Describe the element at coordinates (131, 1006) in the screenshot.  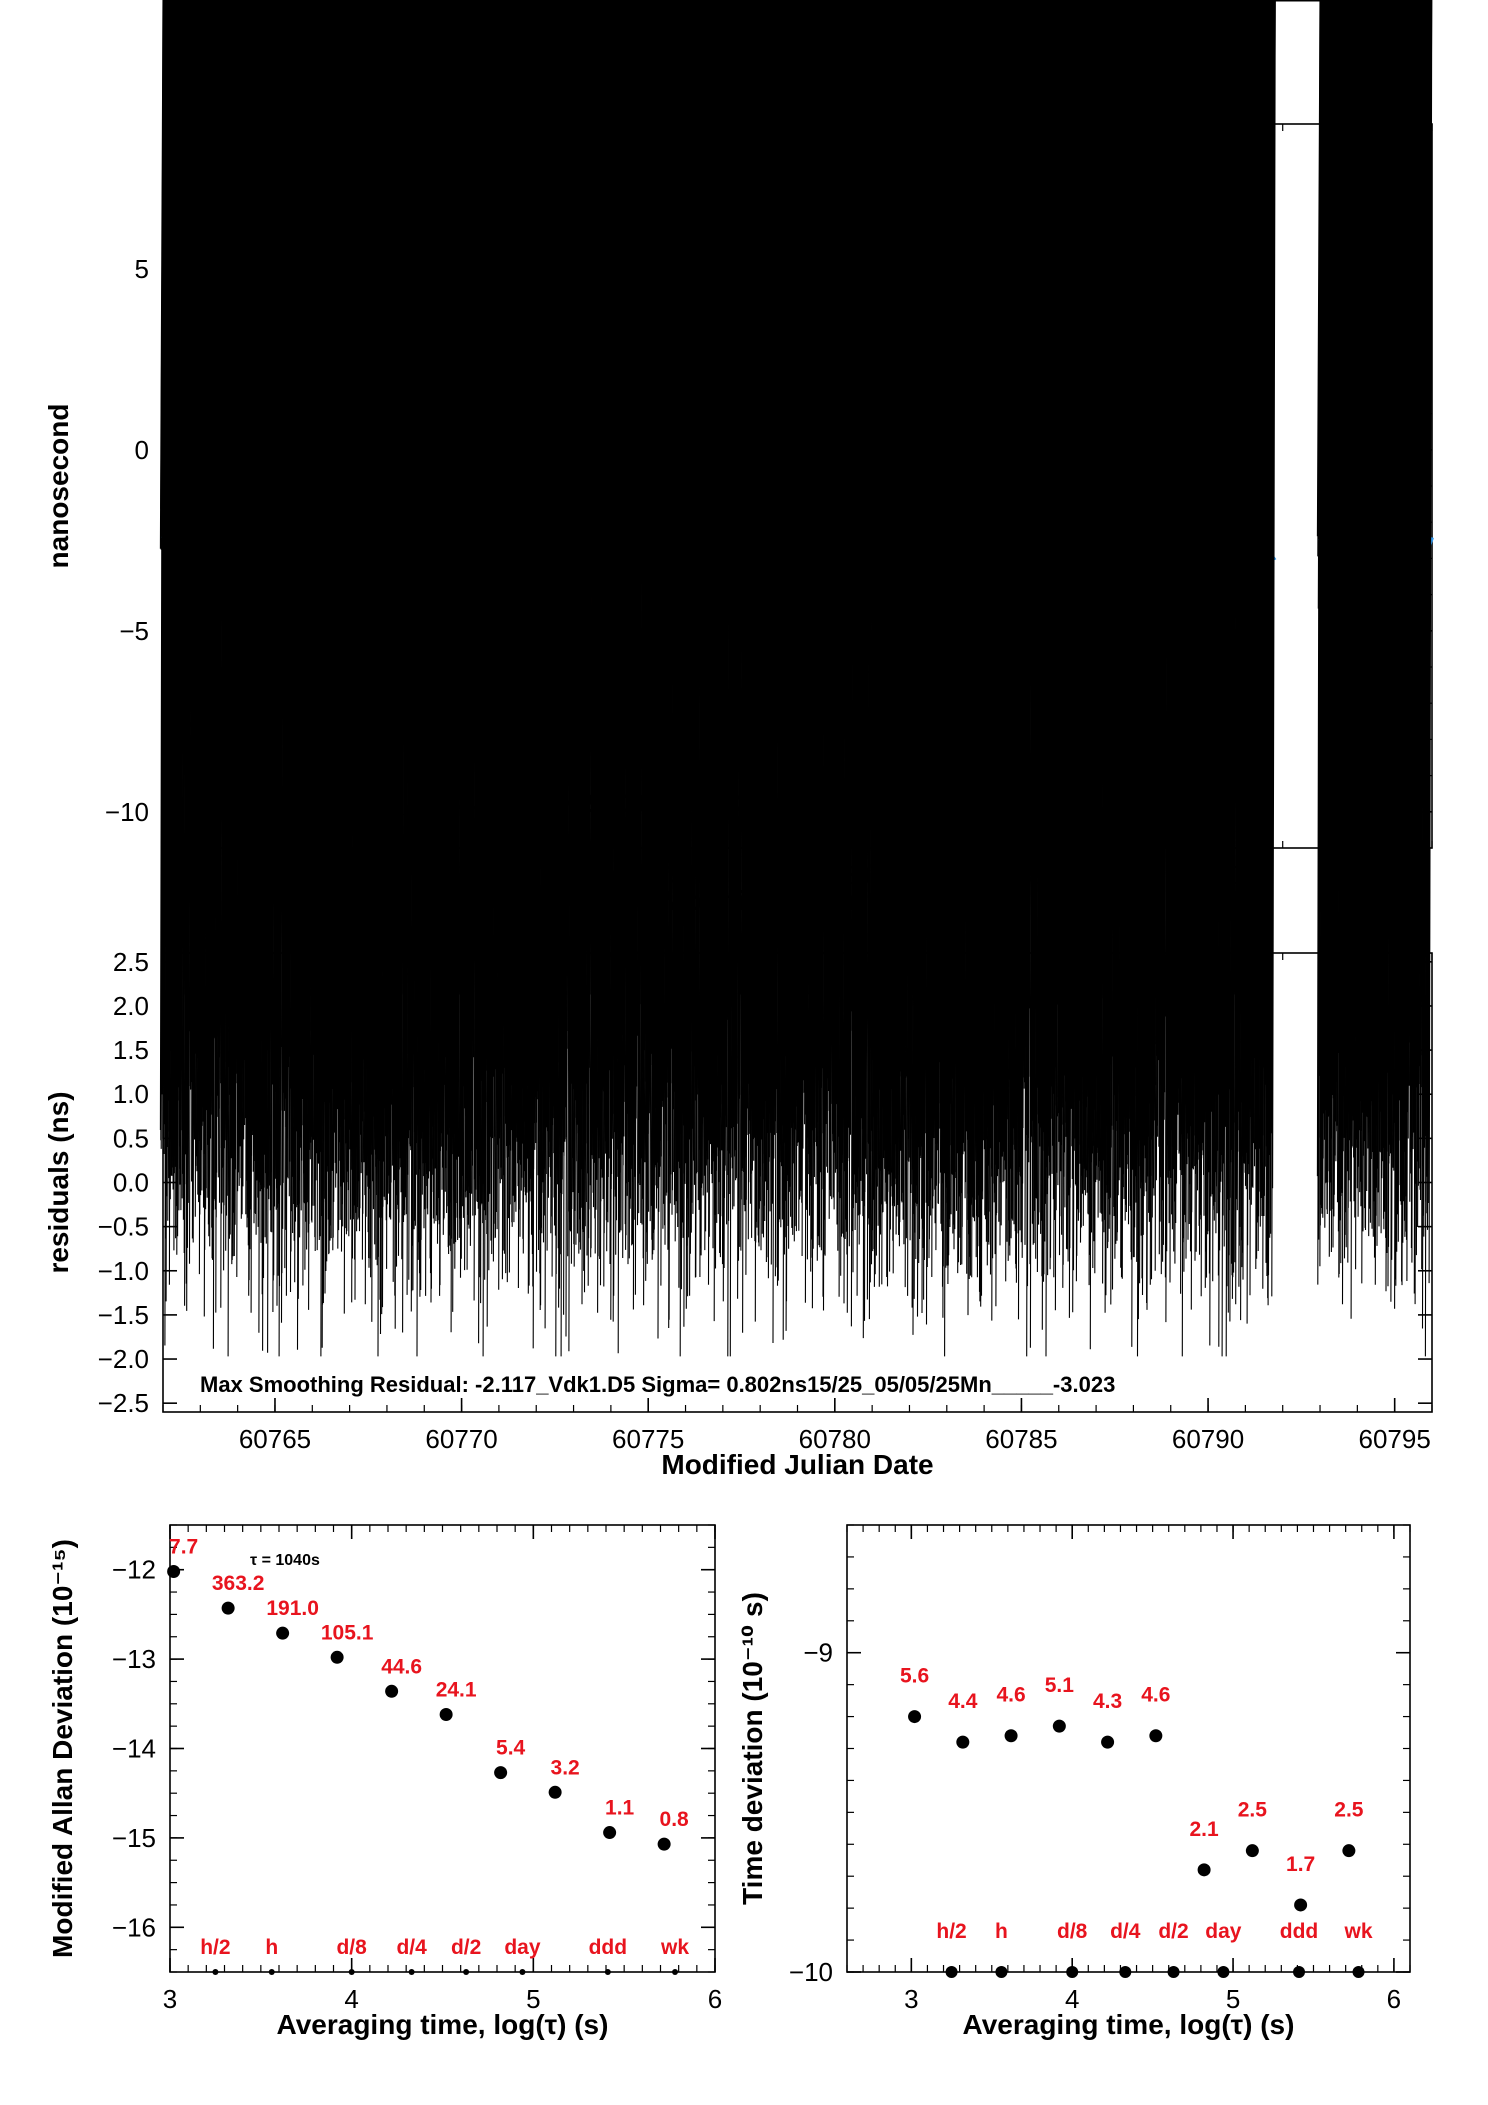
I see `res-ytick-label: 2.0` at that location.